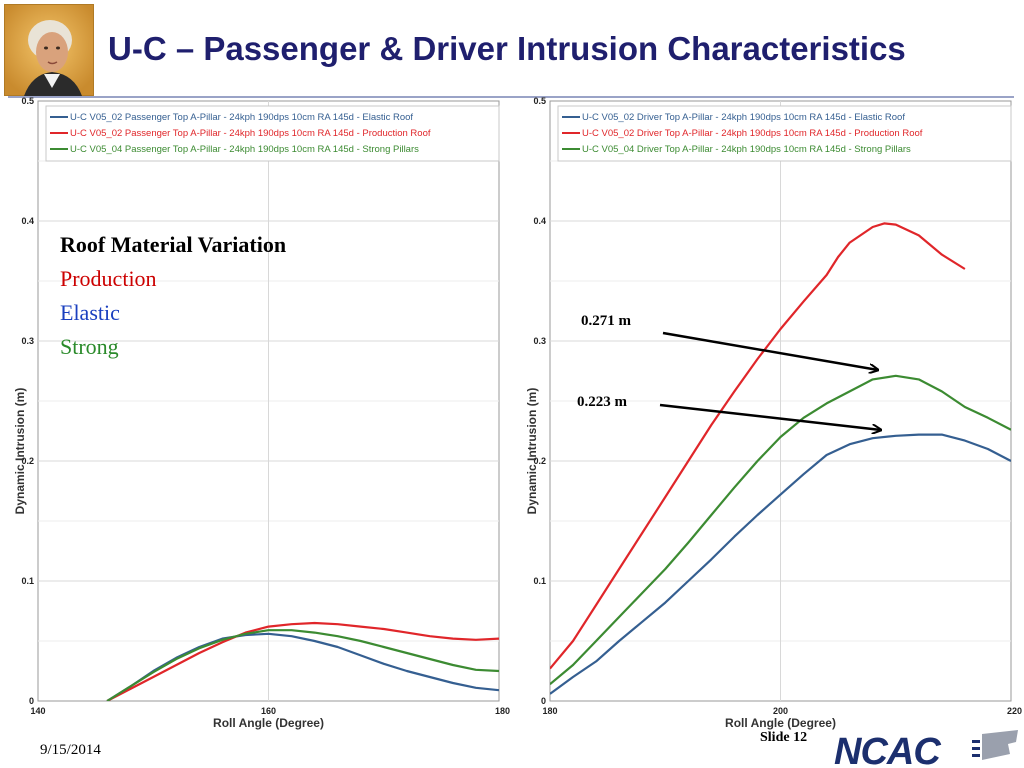  What do you see at coordinates (268, 711) in the screenshot?
I see `x-tick-label: 160` at bounding box center [268, 711].